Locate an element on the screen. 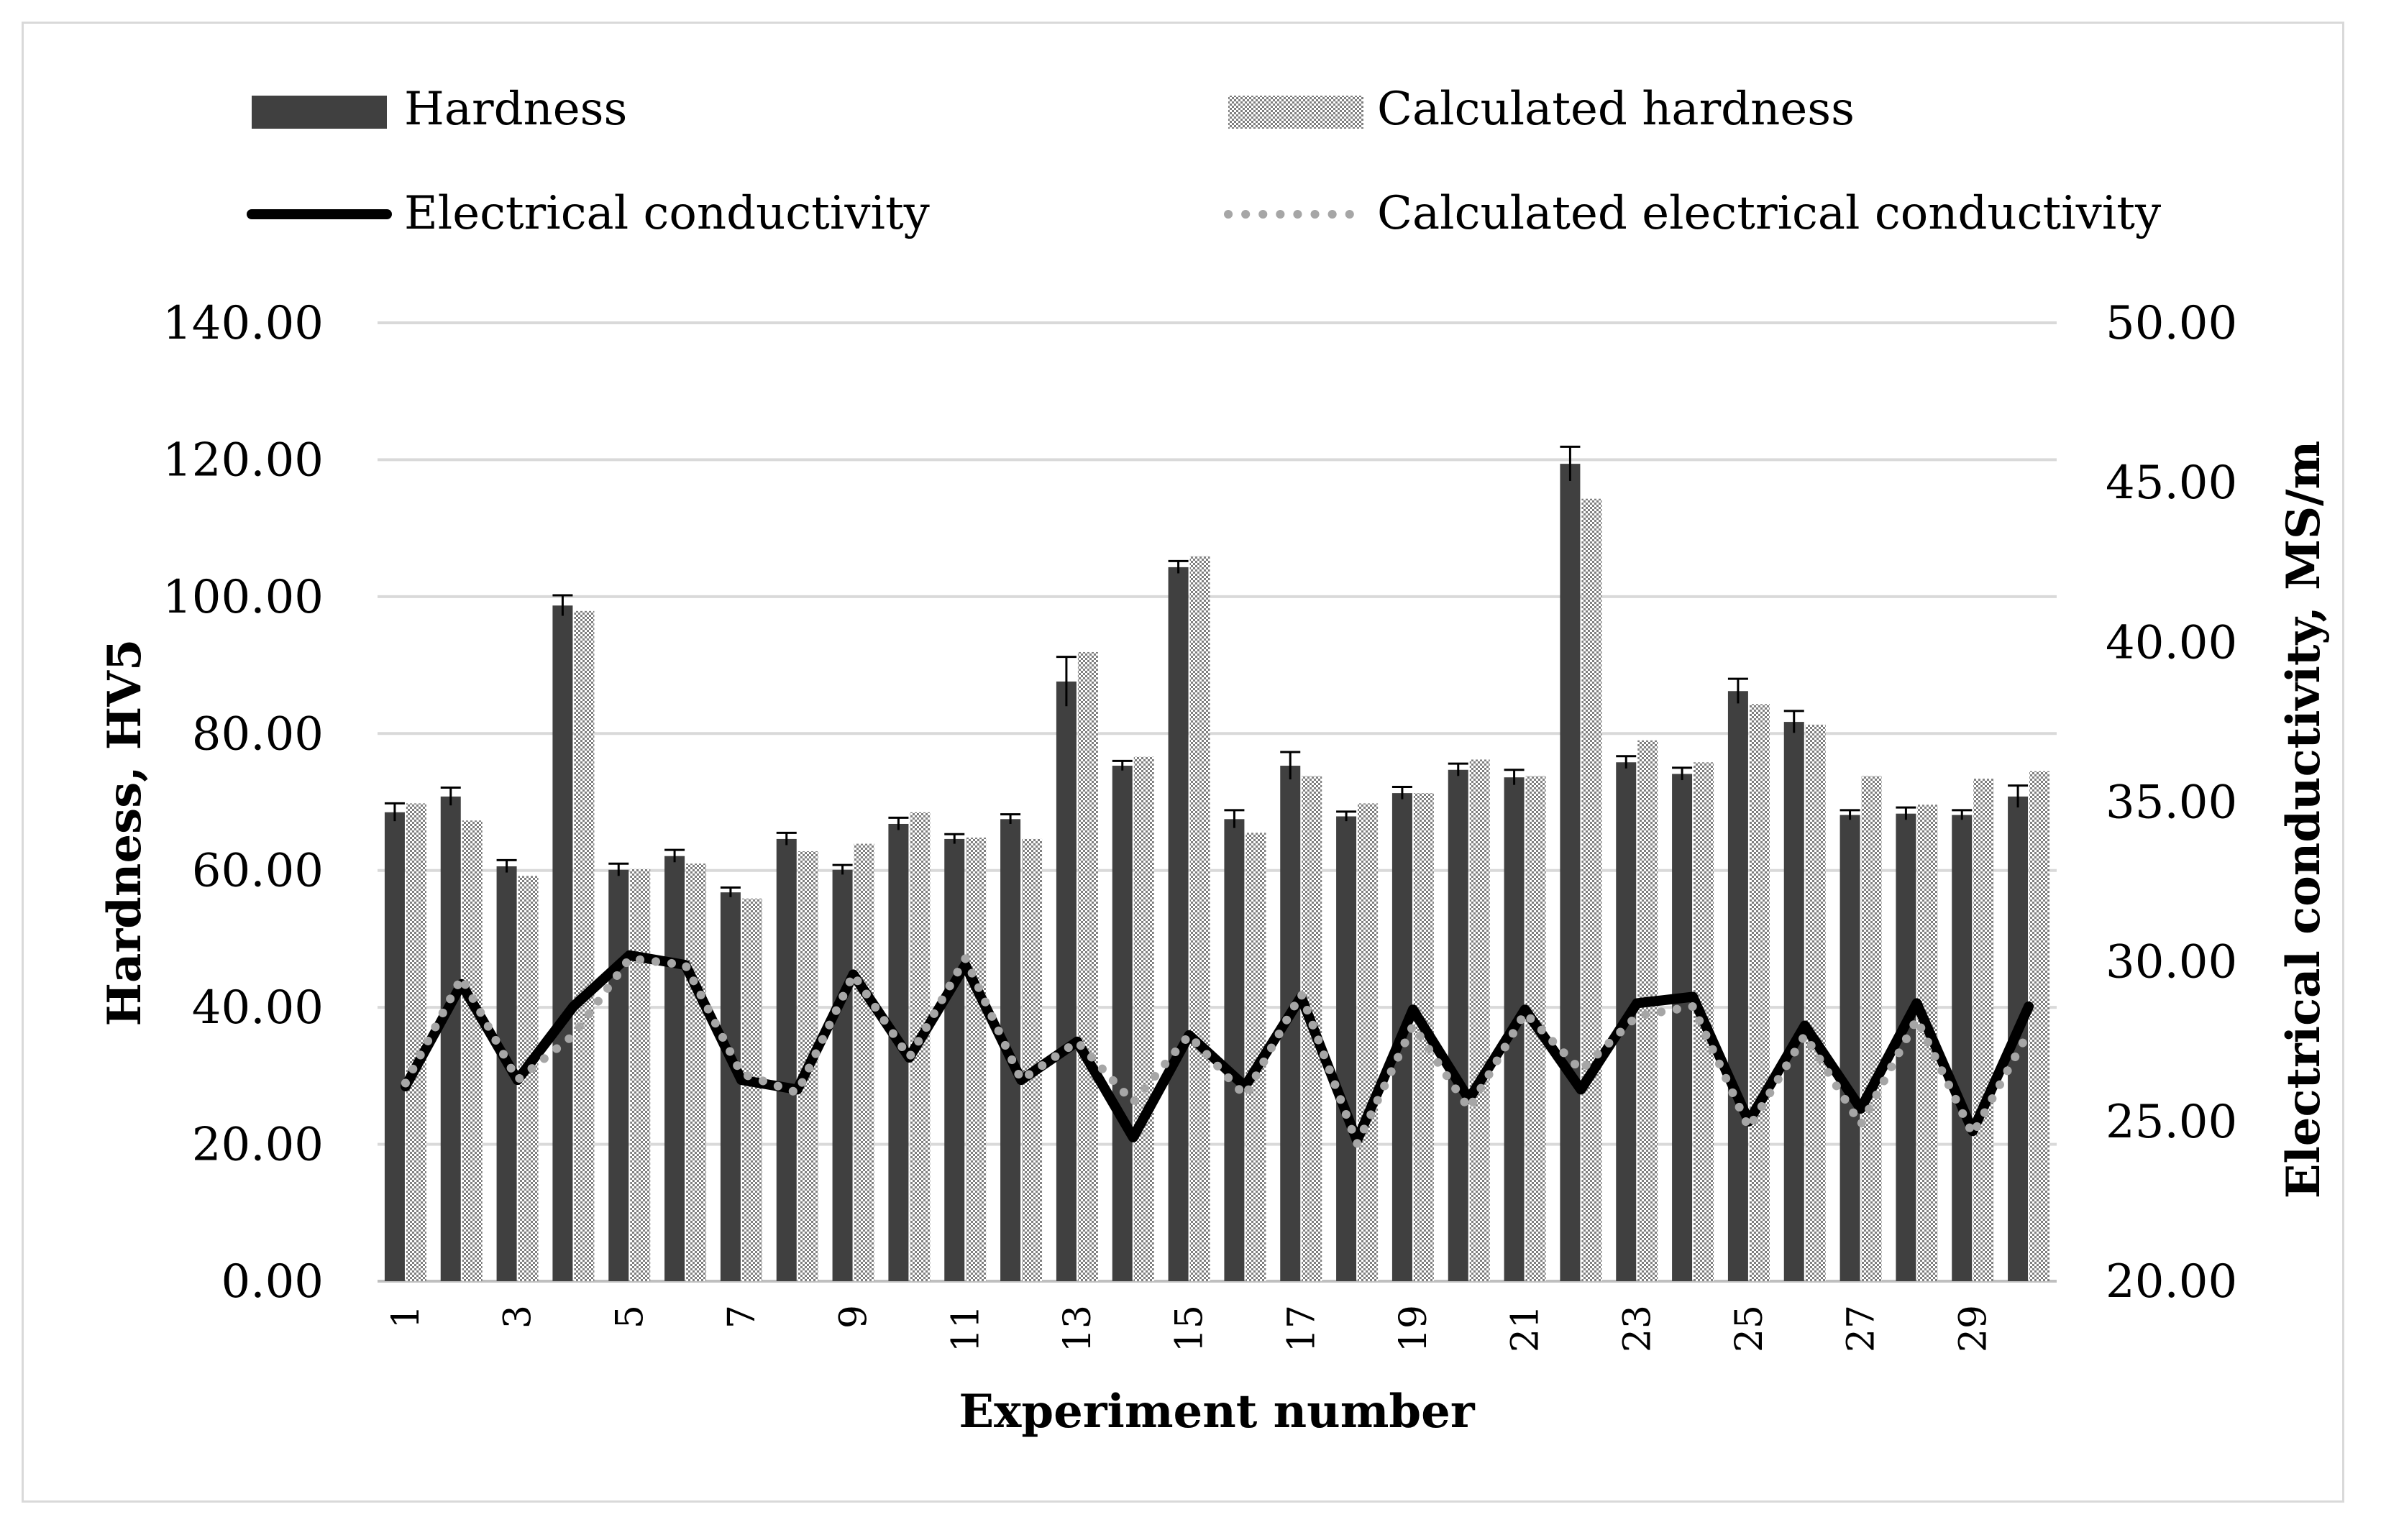 The height and width of the screenshot is (1540, 2404). y2-tick-label: 35.00 is located at coordinates (2171, 803).